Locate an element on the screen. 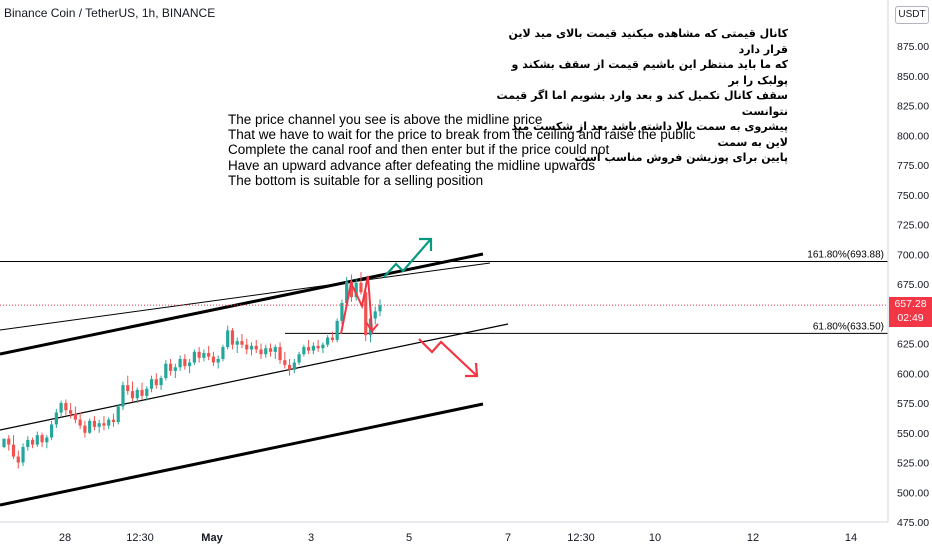  up-projection-arrow is located at coordinates (407, 258).